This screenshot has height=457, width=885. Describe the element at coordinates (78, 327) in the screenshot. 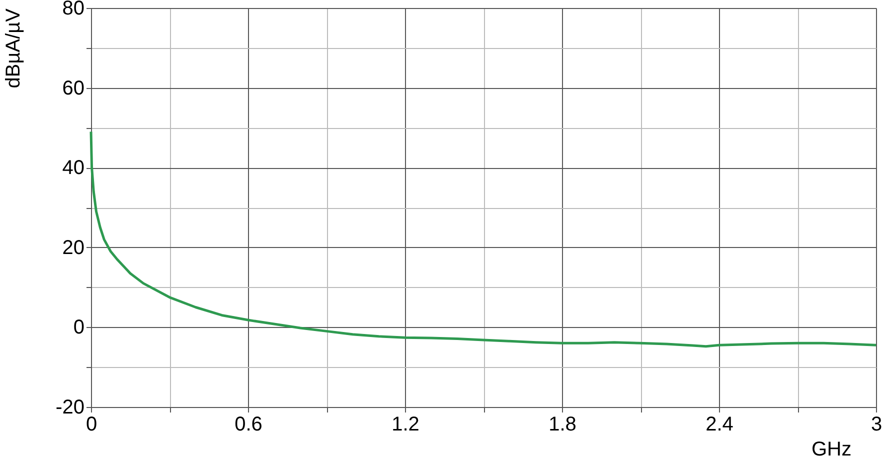

I see `y-tick-label: 0` at that location.